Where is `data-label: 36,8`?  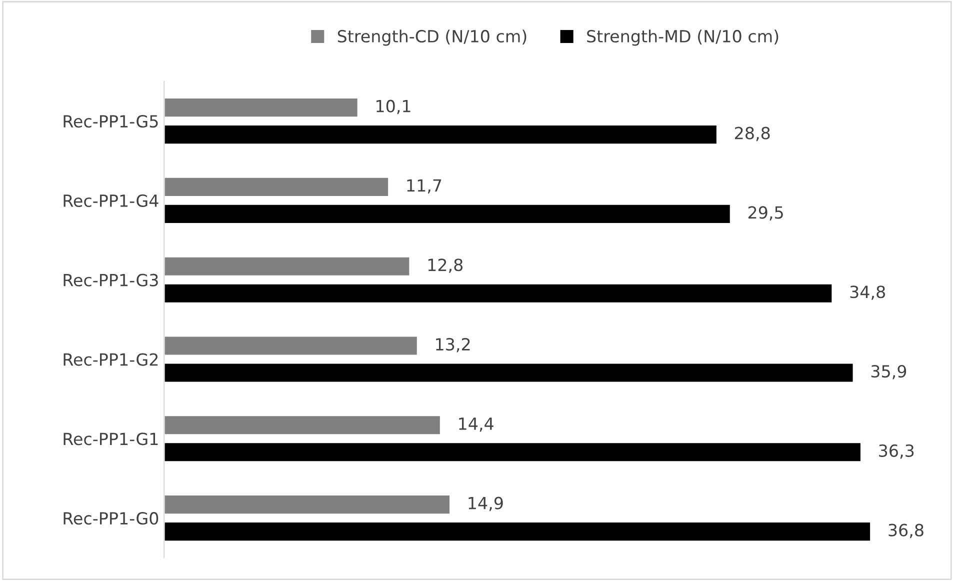
data-label: 36,8 is located at coordinates (906, 531).